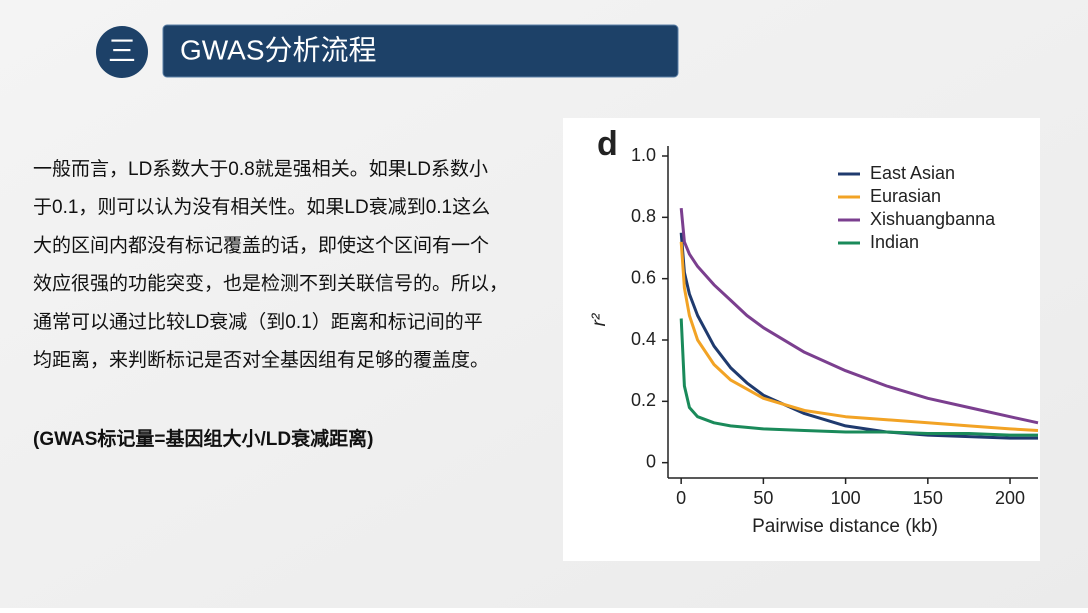 The width and height of the screenshot is (1088, 613). Describe the element at coordinates (912, 173) in the screenshot. I see `legend-label: East Asian` at that location.